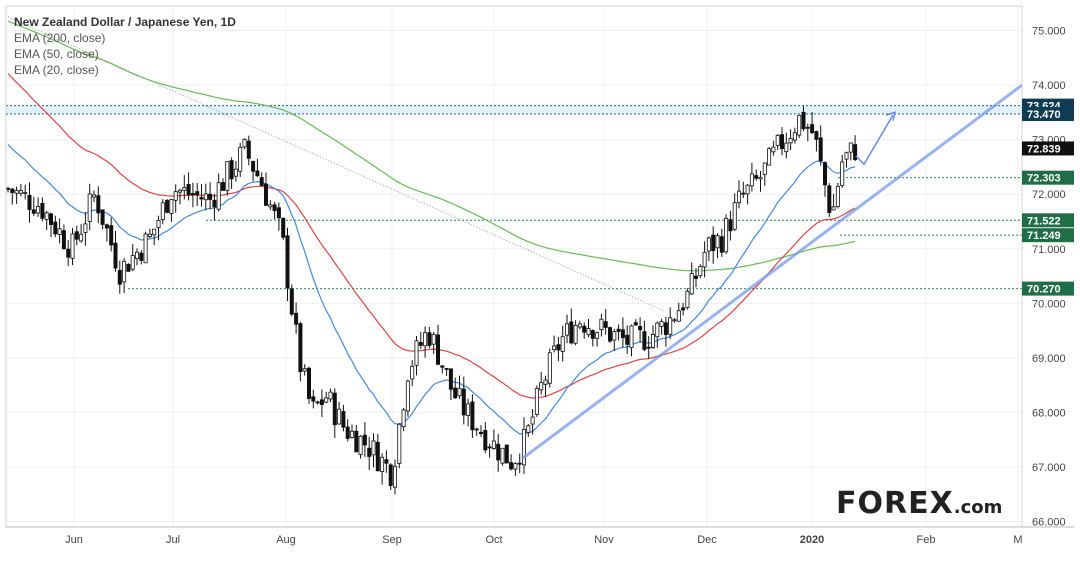 Image resolution: width=1080 pixels, height=564 pixels. What do you see at coordinates (392, 540) in the screenshot?
I see `x-tick-label: Sep` at bounding box center [392, 540].